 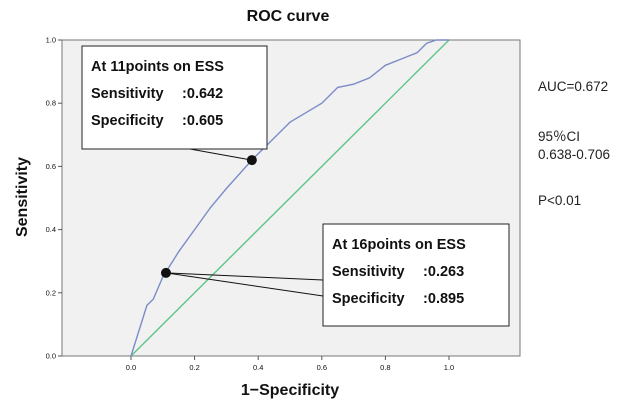 I want to click on y-tick-label: 0.4, so click(x=51, y=229).